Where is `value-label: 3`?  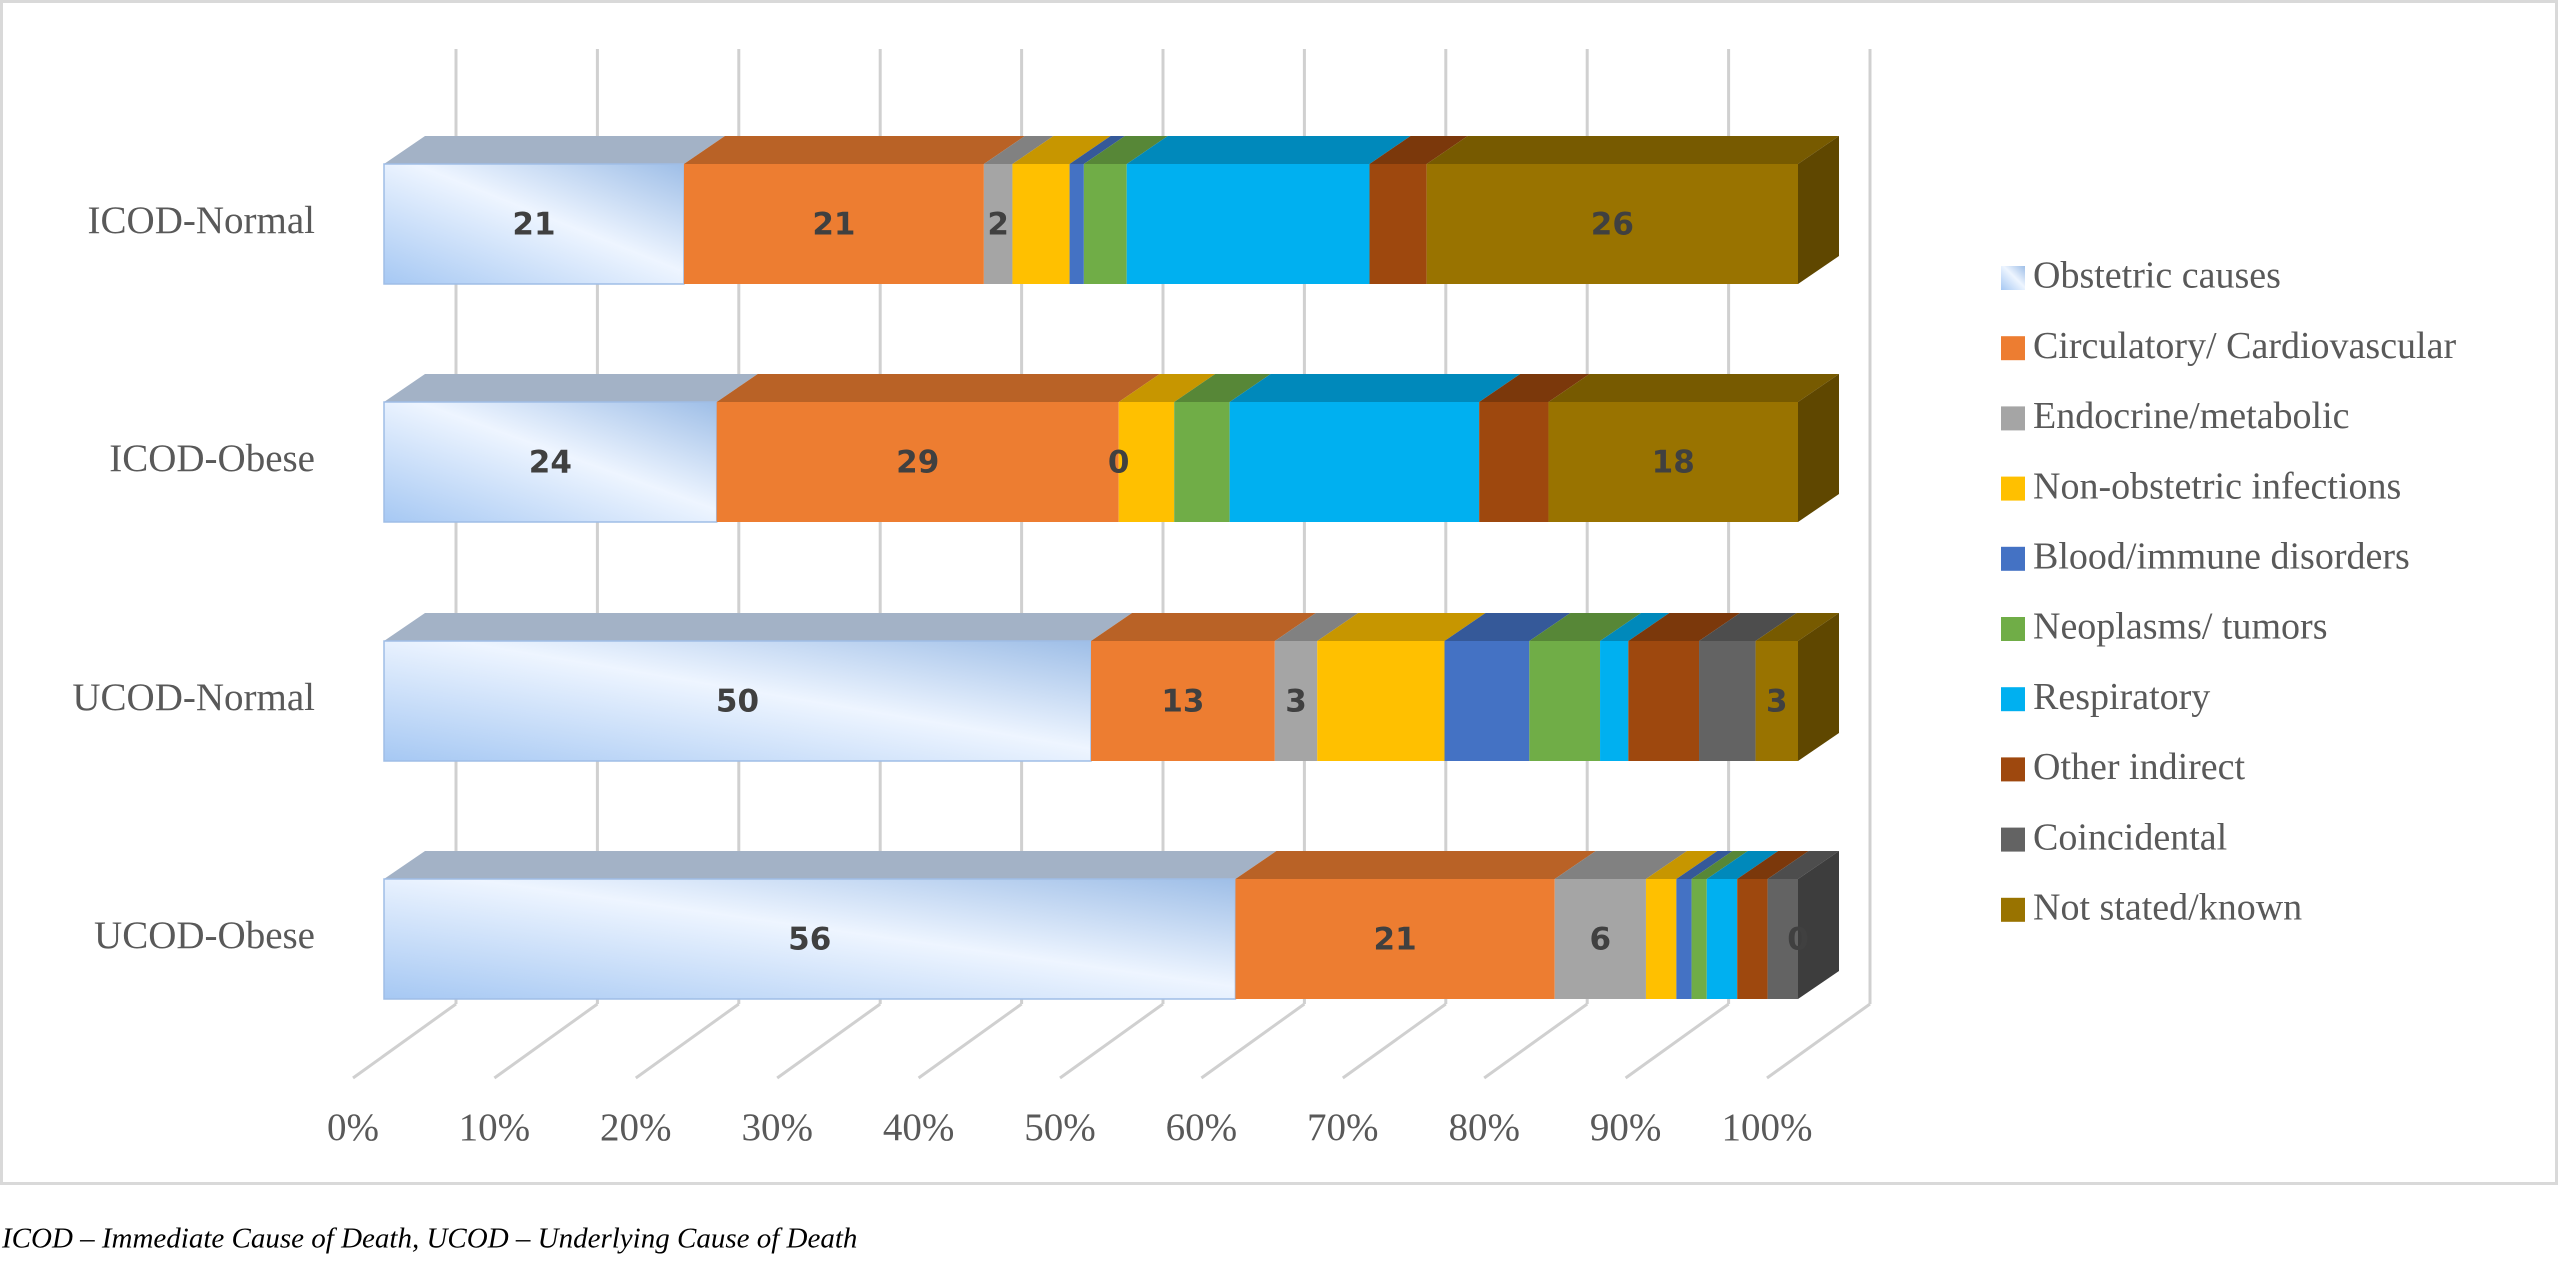
value-label: 3 is located at coordinates (1296, 702).